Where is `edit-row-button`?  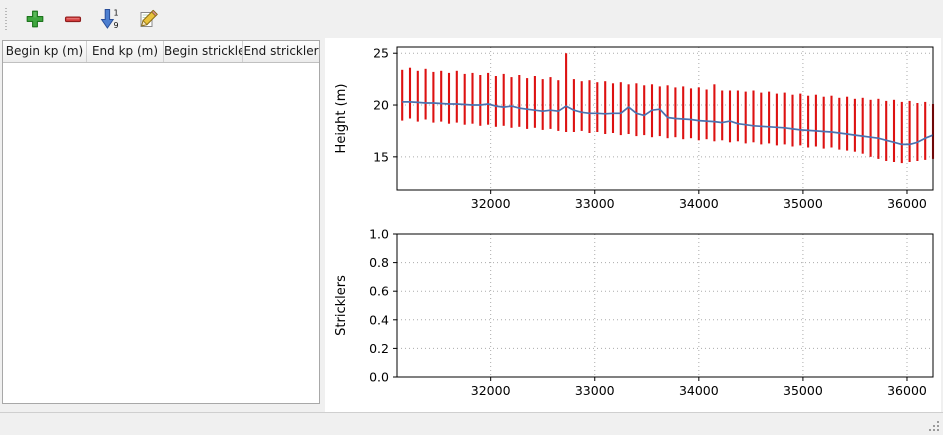
edit-row-button is located at coordinates (149, 19).